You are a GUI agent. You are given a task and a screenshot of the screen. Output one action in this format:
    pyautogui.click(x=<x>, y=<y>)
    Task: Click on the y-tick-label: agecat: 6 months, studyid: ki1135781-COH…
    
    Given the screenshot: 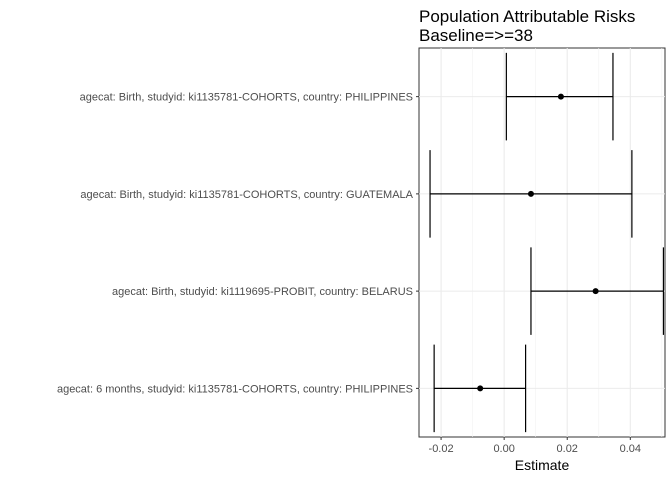 What is the action you would take?
    pyautogui.click(x=235, y=389)
    